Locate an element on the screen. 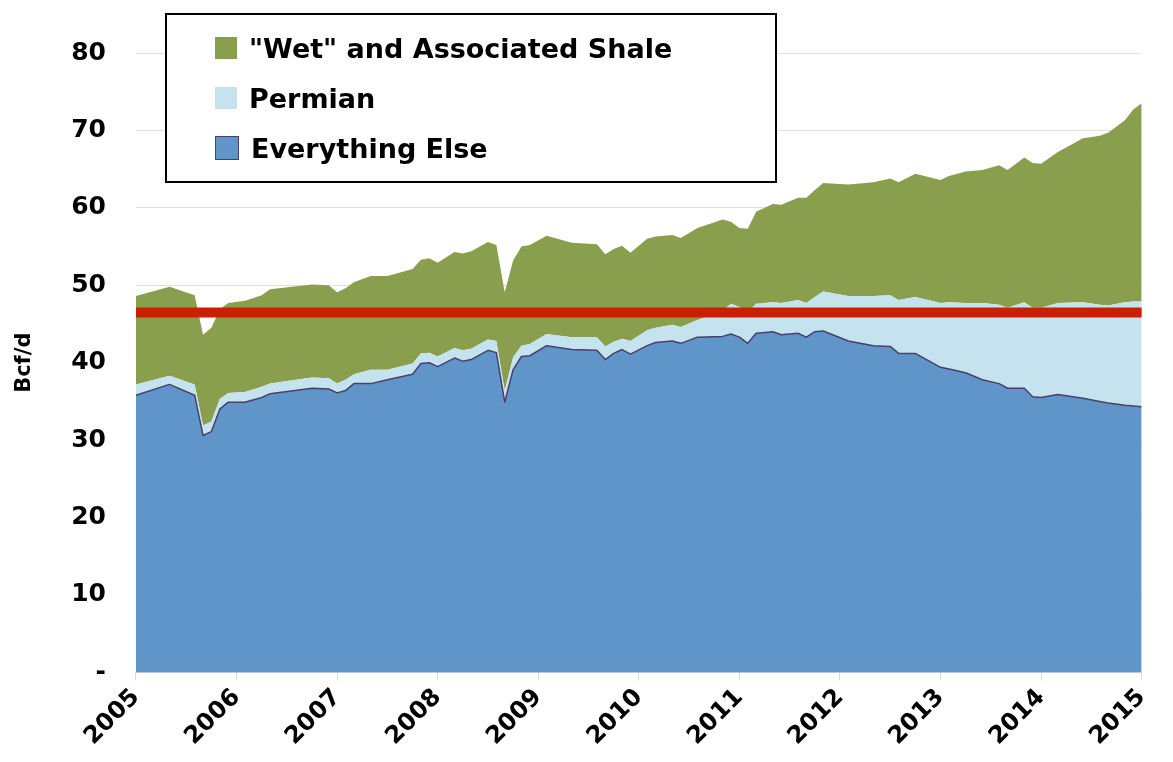 The height and width of the screenshot is (762, 1173). y-tick-label: 50 is located at coordinates (88, 283).